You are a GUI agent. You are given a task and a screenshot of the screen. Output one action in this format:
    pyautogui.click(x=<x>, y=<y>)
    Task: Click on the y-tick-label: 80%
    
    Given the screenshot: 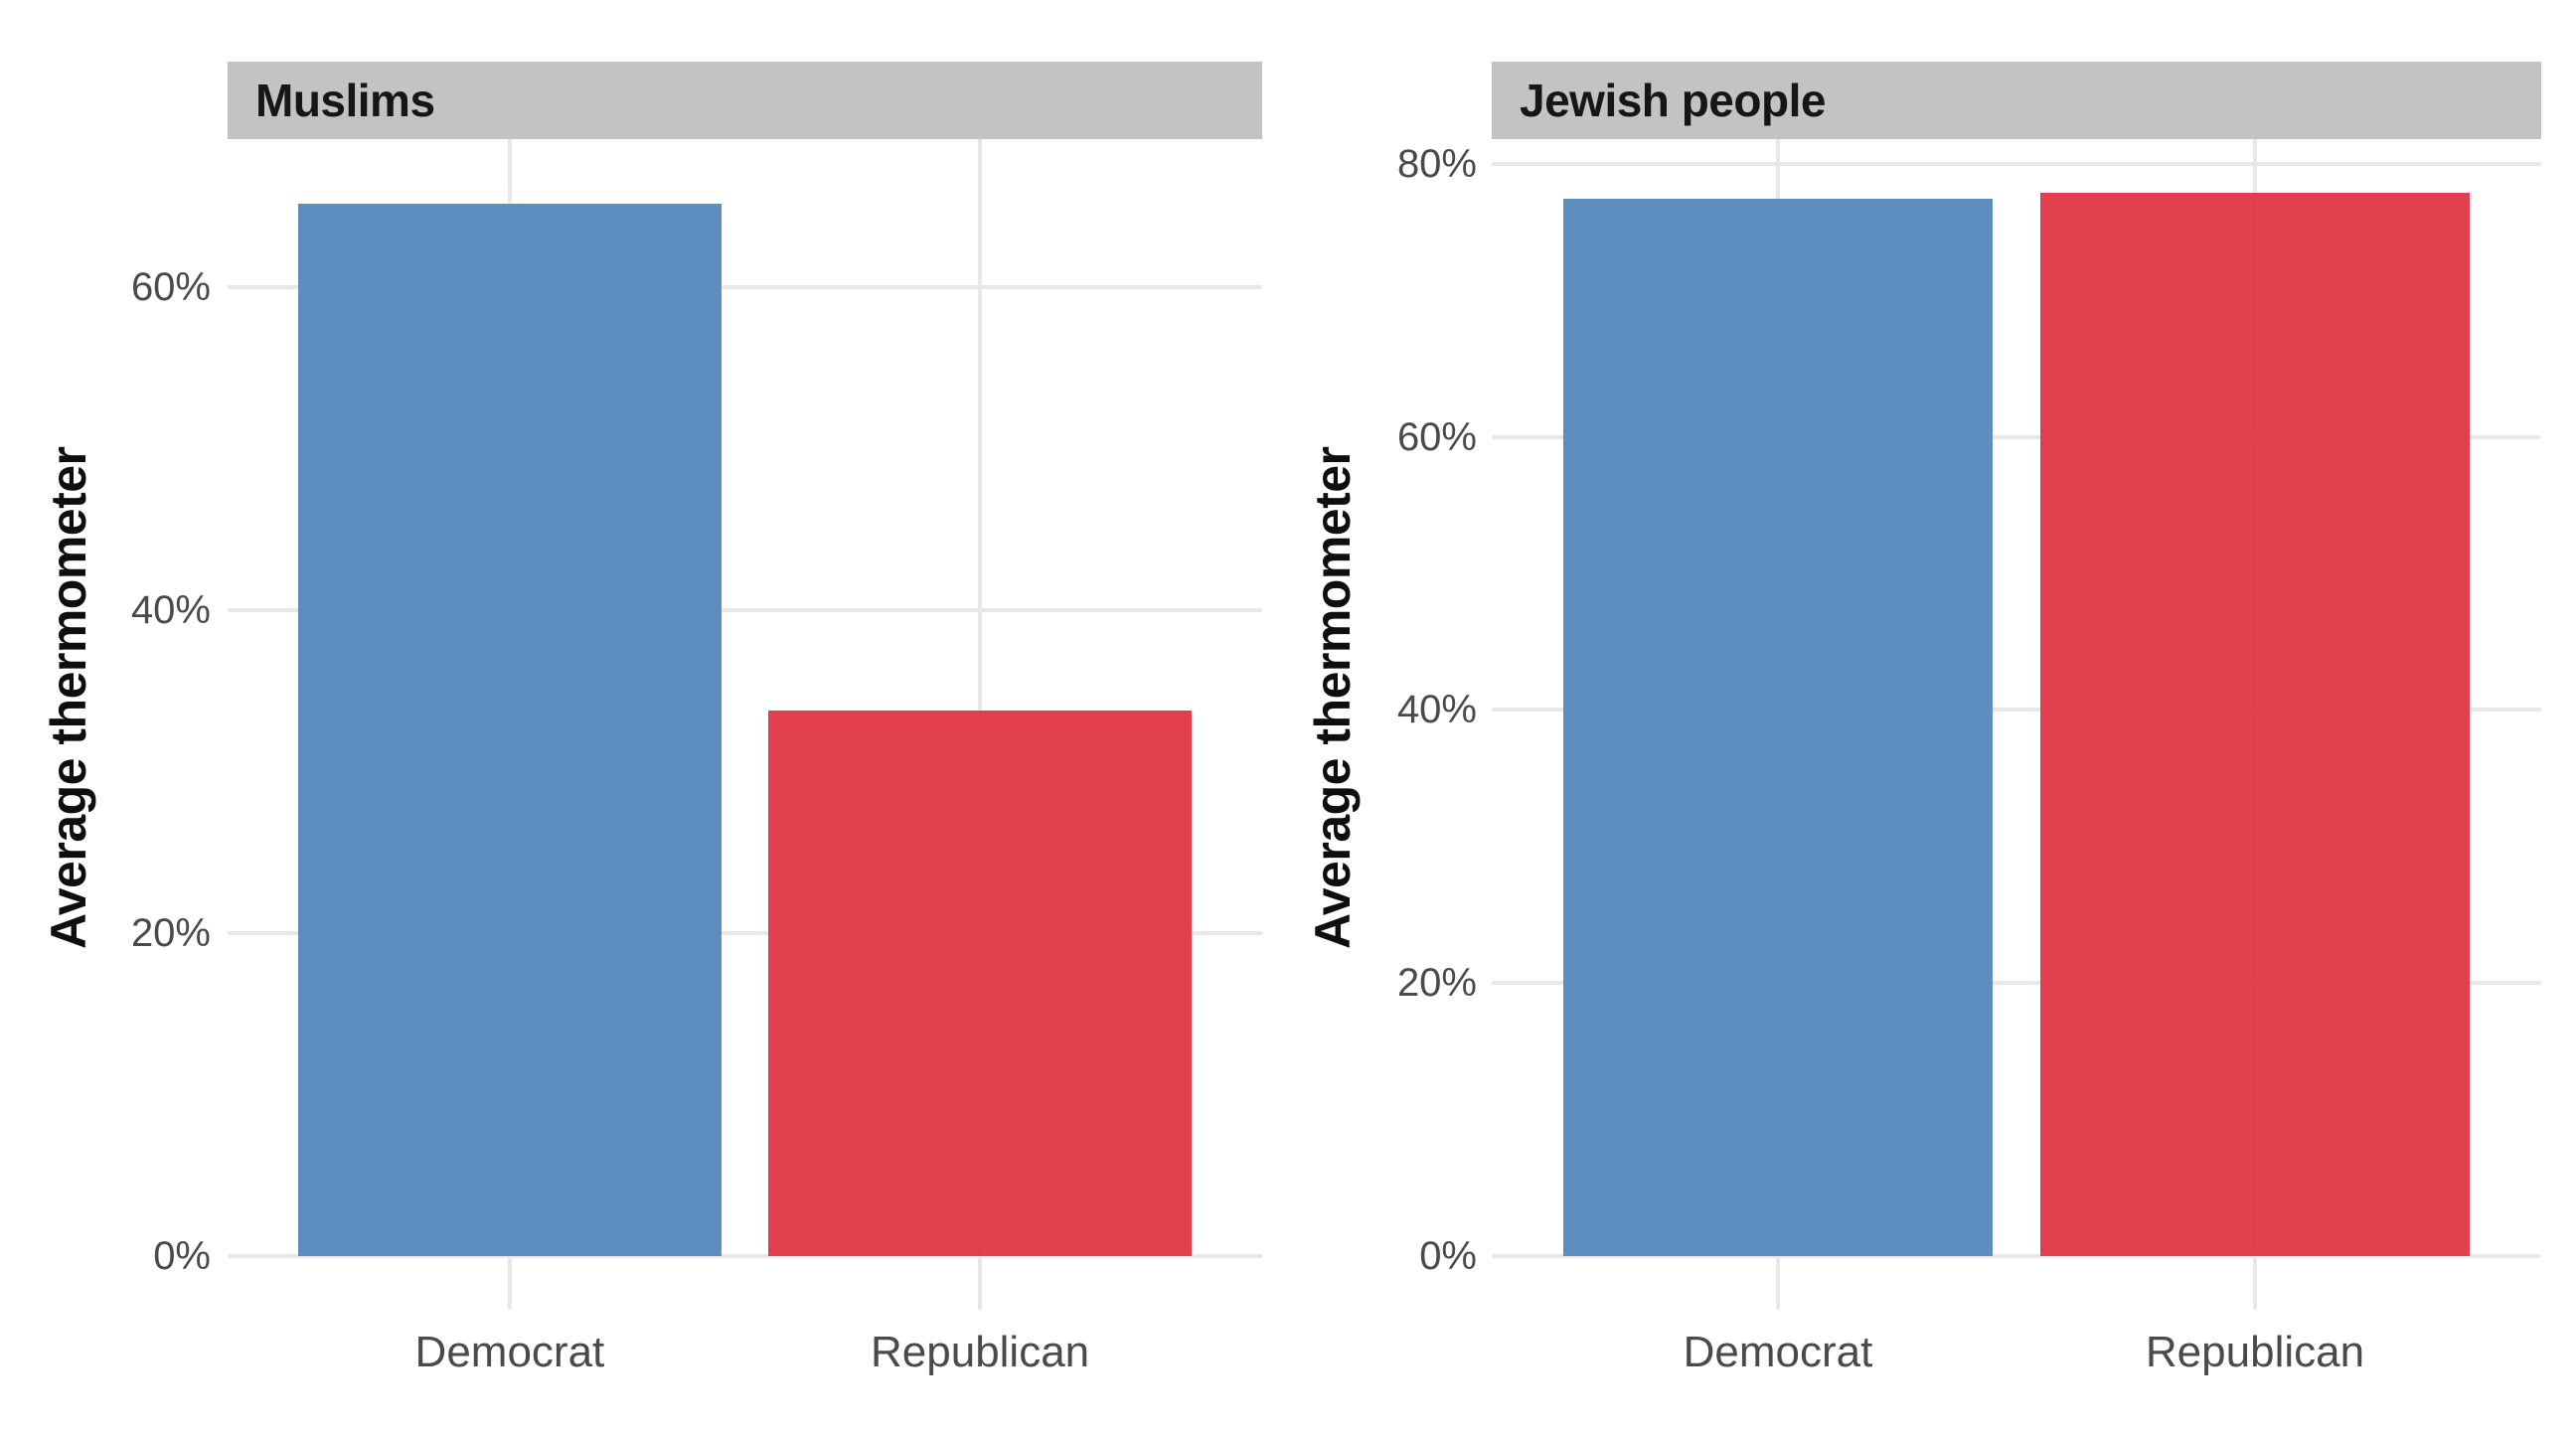 What is the action you would take?
    pyautogui.click(x=1436, y=163)
    